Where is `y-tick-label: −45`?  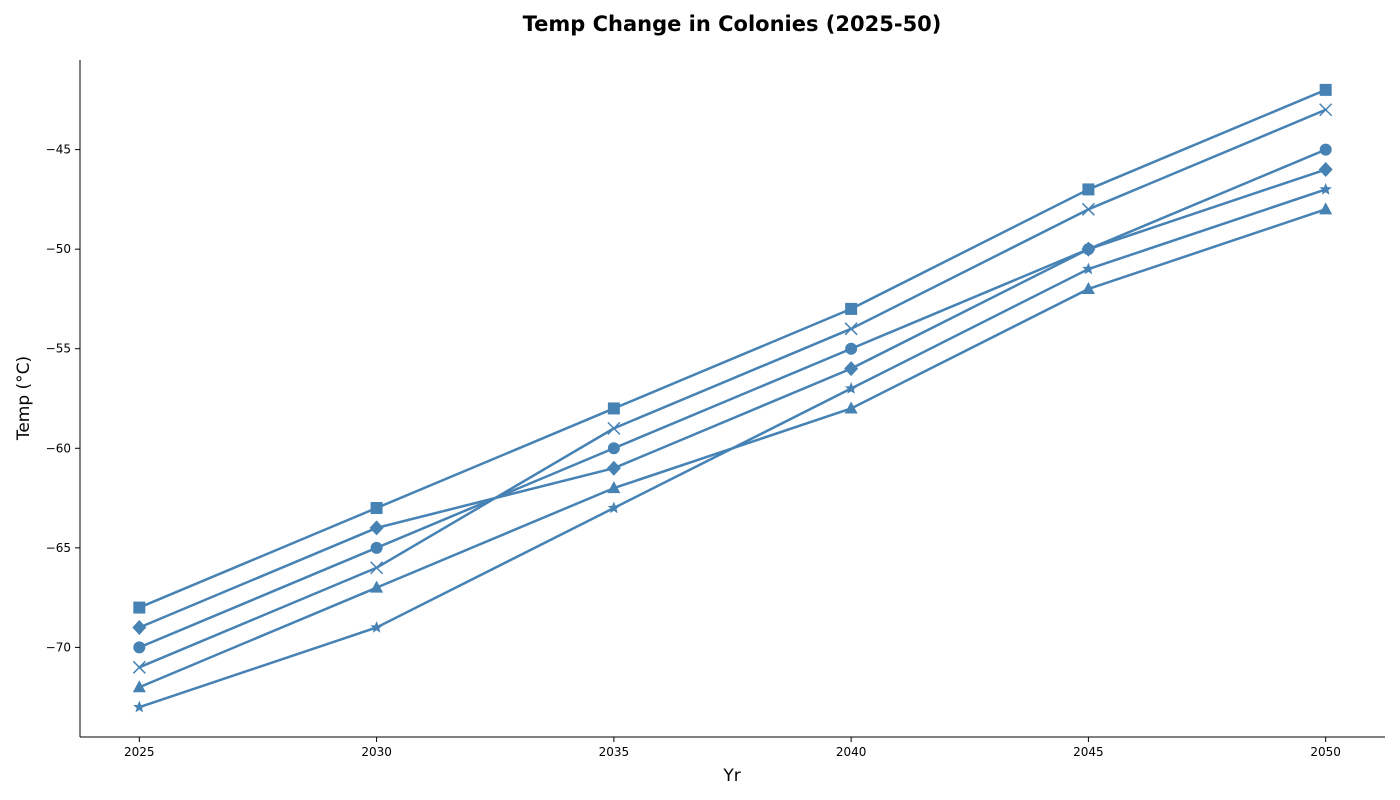
y-tick-label: −45 is located at coordinates (58, 150).